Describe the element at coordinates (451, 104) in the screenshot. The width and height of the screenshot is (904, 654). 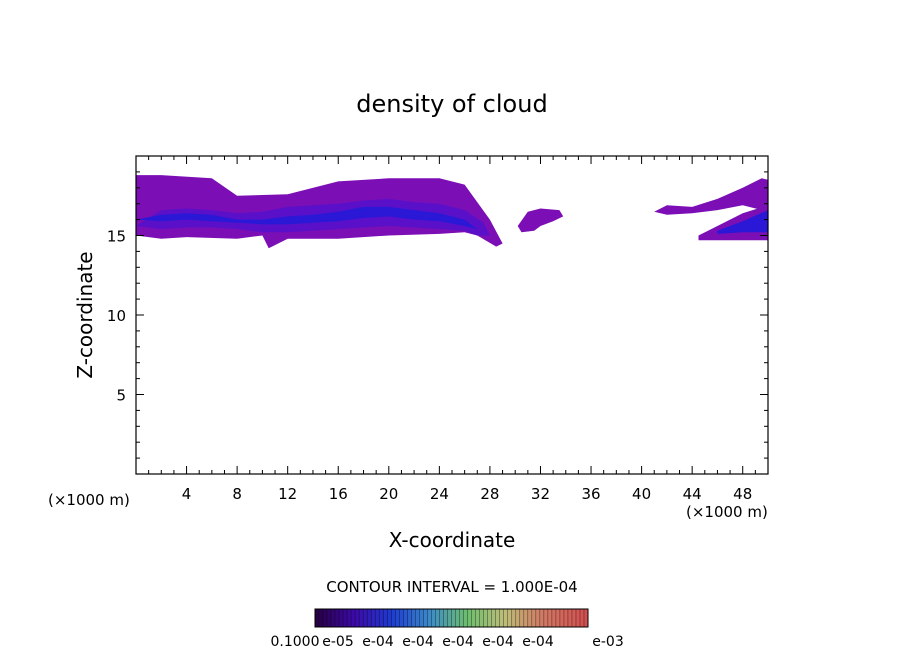
I see `chart-title: density of cloud` at that location.